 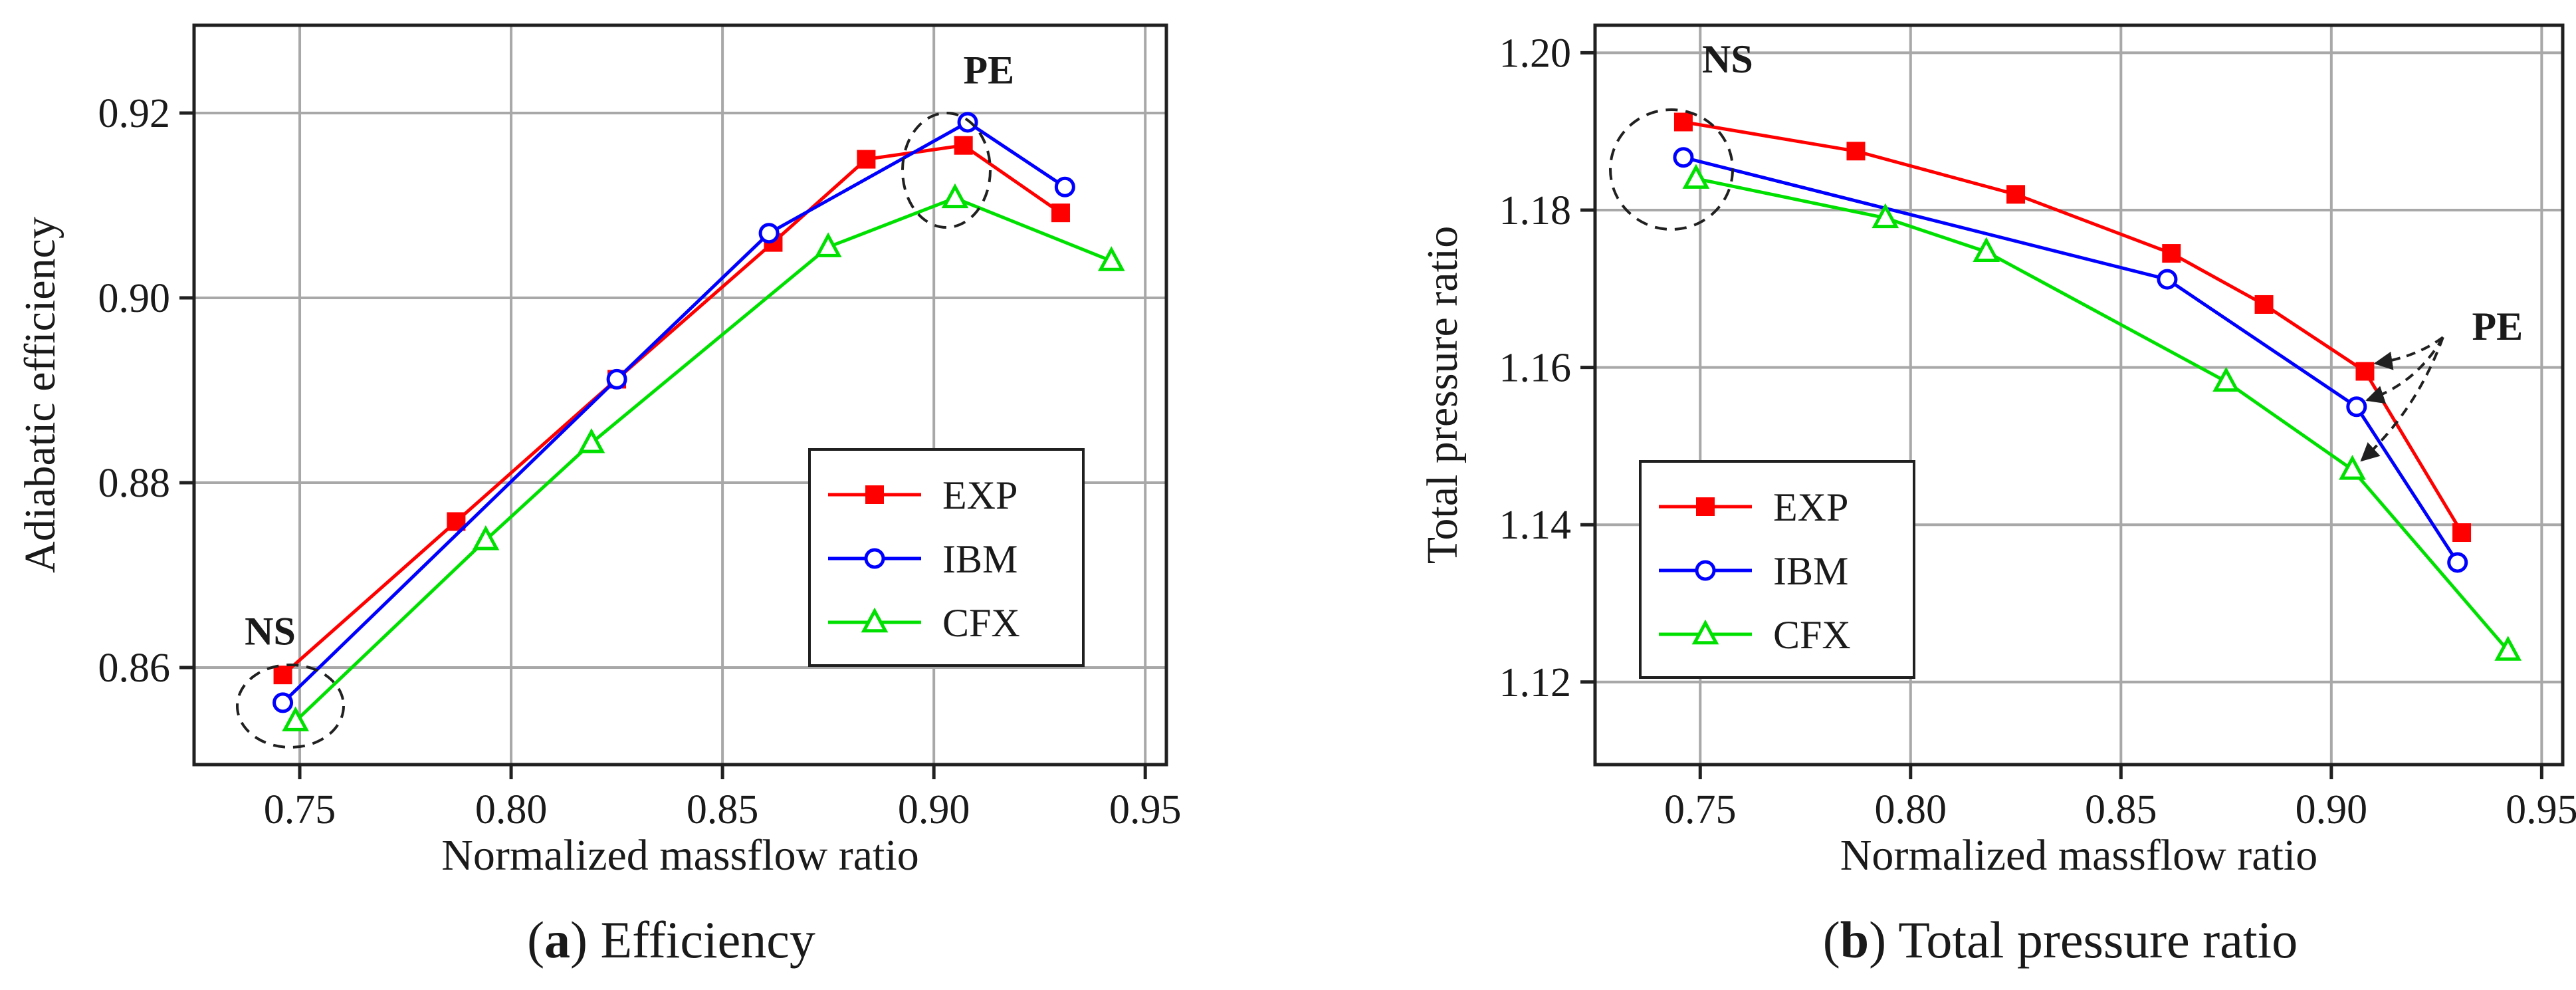 I want to click on y-tick-label: 0.86, so click(x=134, y=668).